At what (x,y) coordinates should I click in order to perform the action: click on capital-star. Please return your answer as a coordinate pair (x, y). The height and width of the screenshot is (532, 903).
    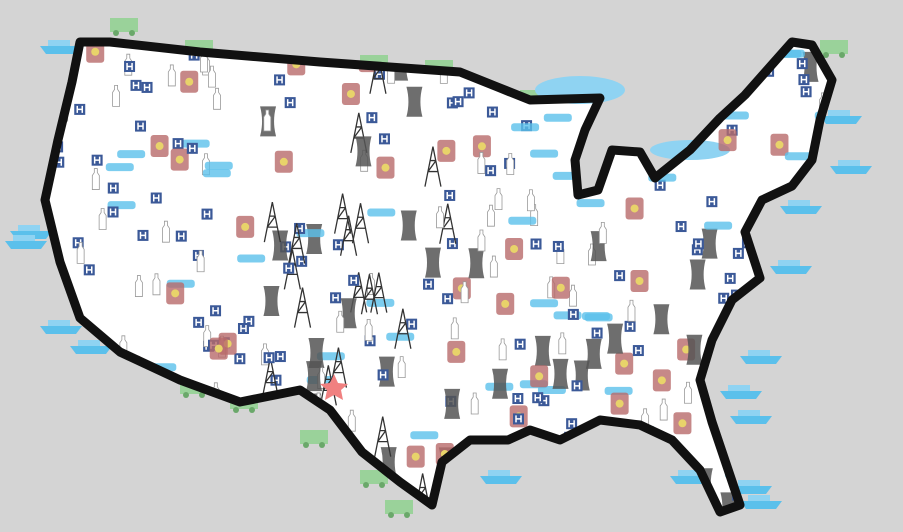
    Looking at the image, I should click on (334, 387).